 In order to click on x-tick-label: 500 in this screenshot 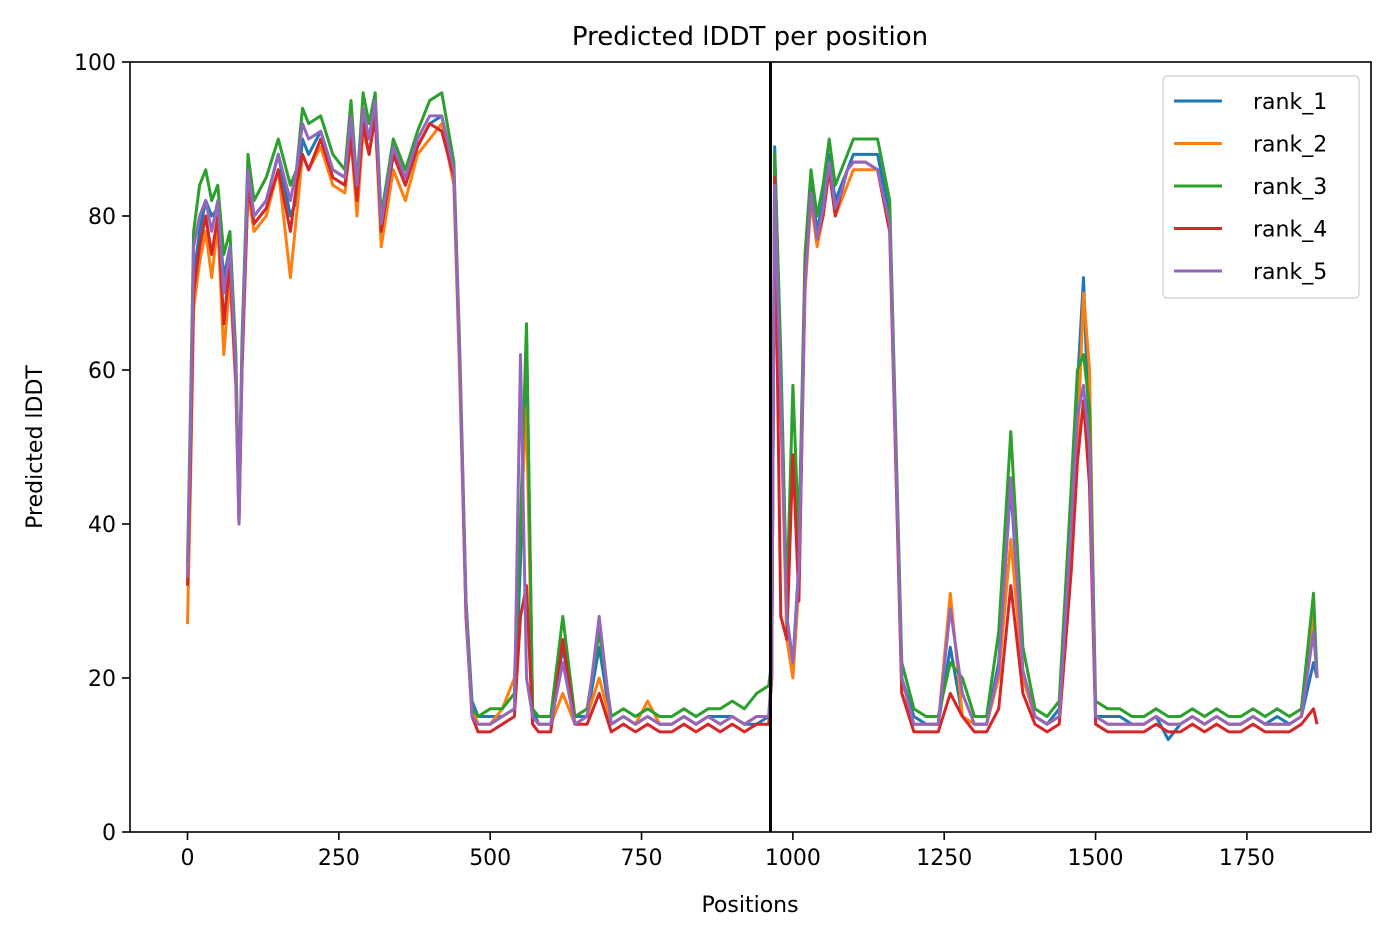, I will do `click(490, 858)`.